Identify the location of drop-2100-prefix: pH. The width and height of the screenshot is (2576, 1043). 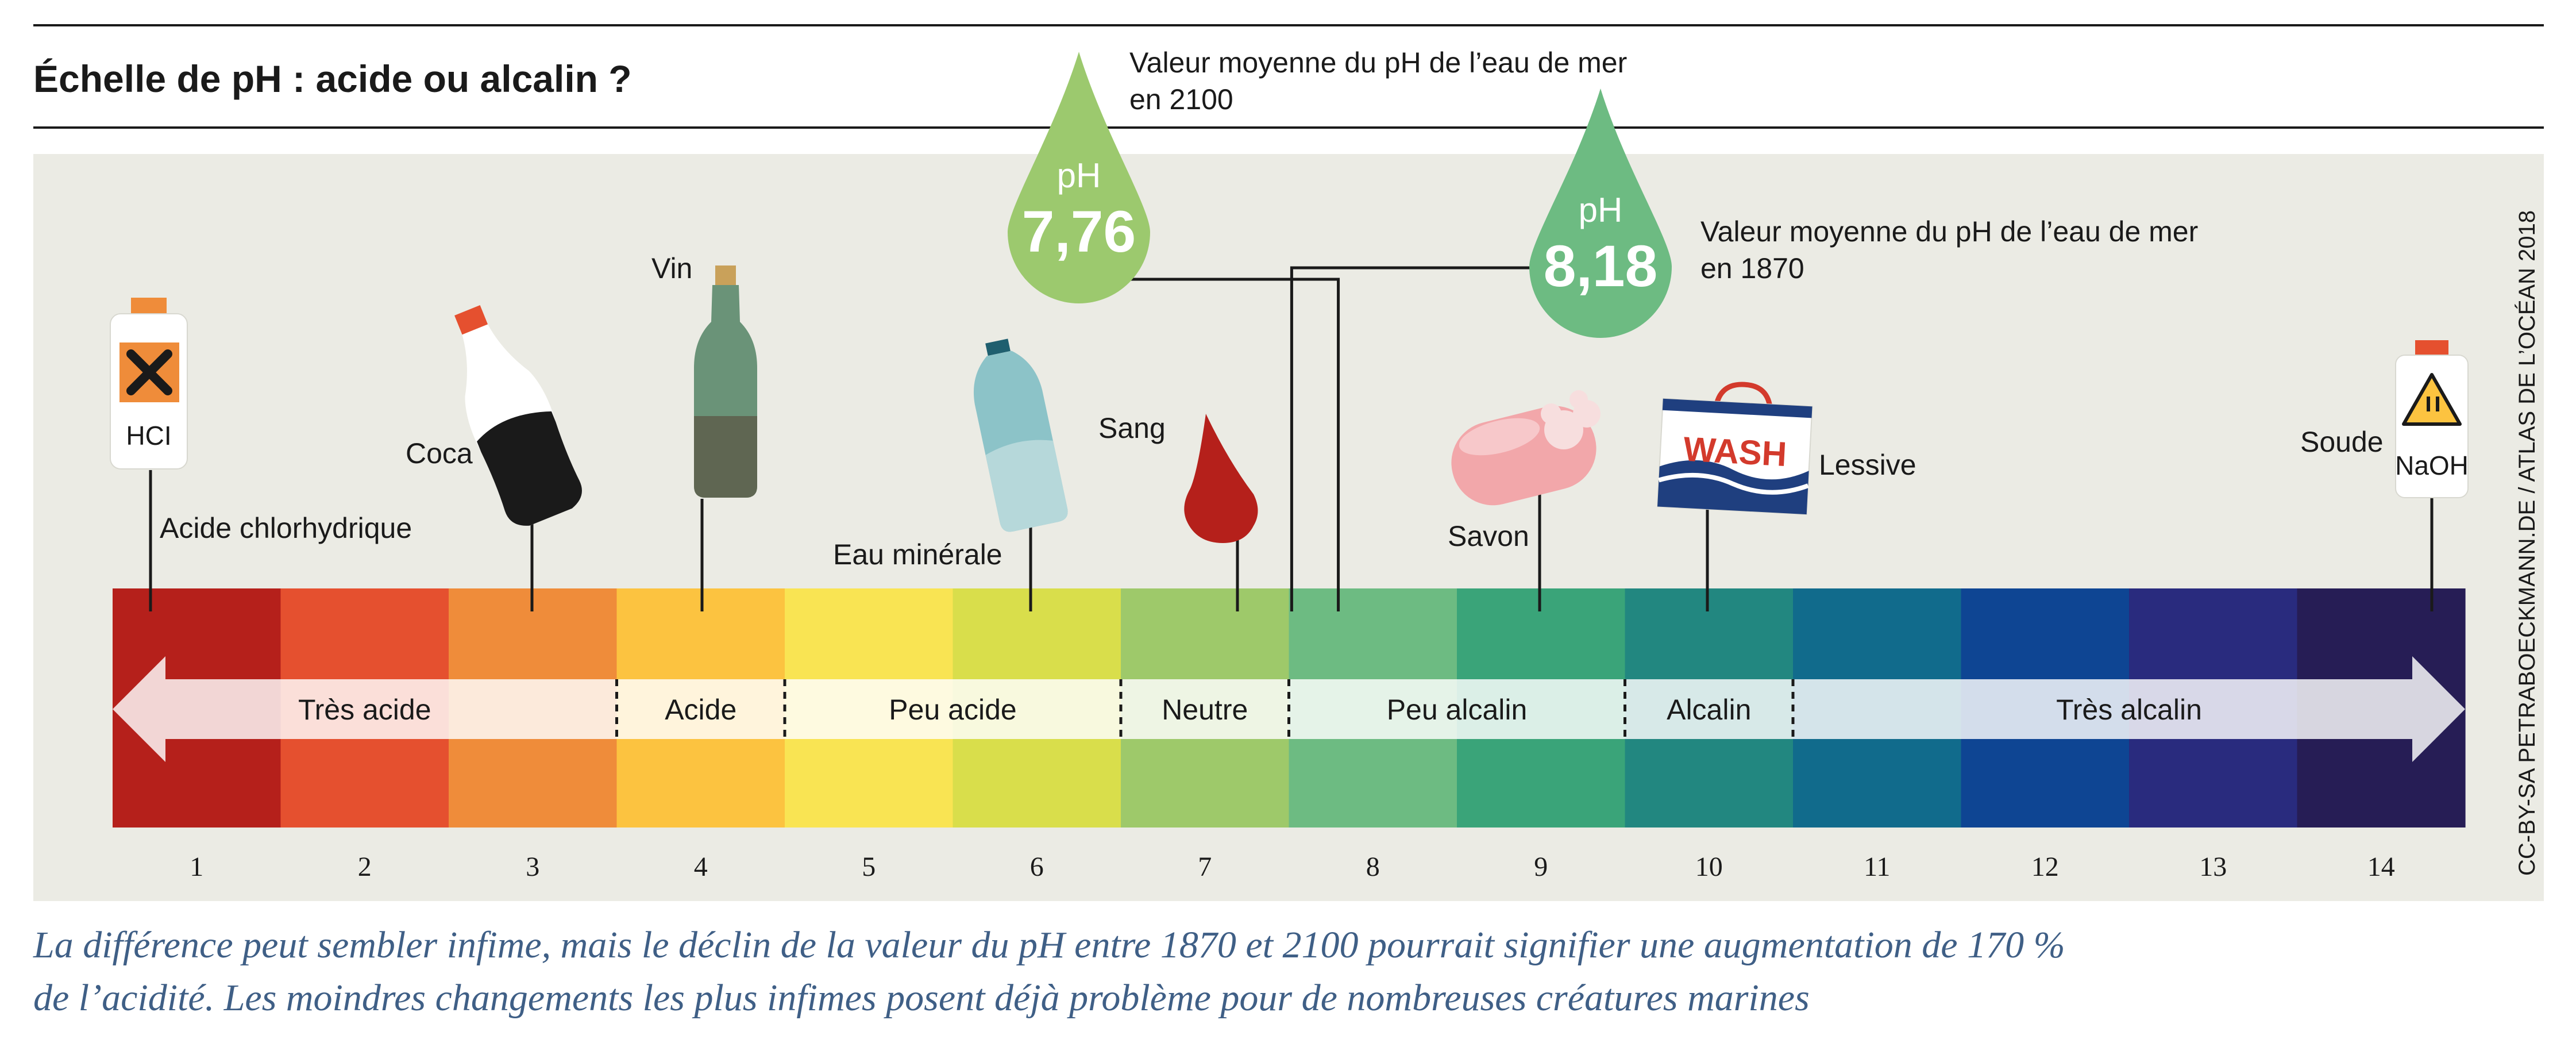
(1079, 175).